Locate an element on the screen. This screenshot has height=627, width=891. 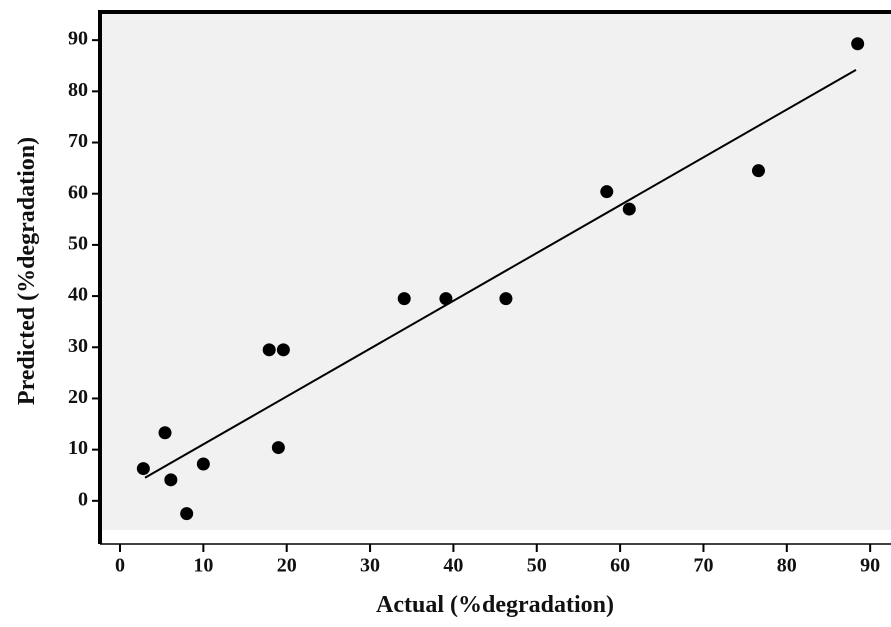
y-tick-label: 40 is located at coordinates (78, 295).